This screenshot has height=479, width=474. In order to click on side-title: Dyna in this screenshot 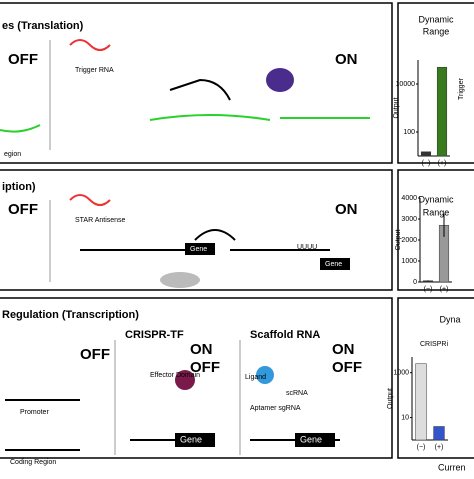, I will do `click(449, 319)`.